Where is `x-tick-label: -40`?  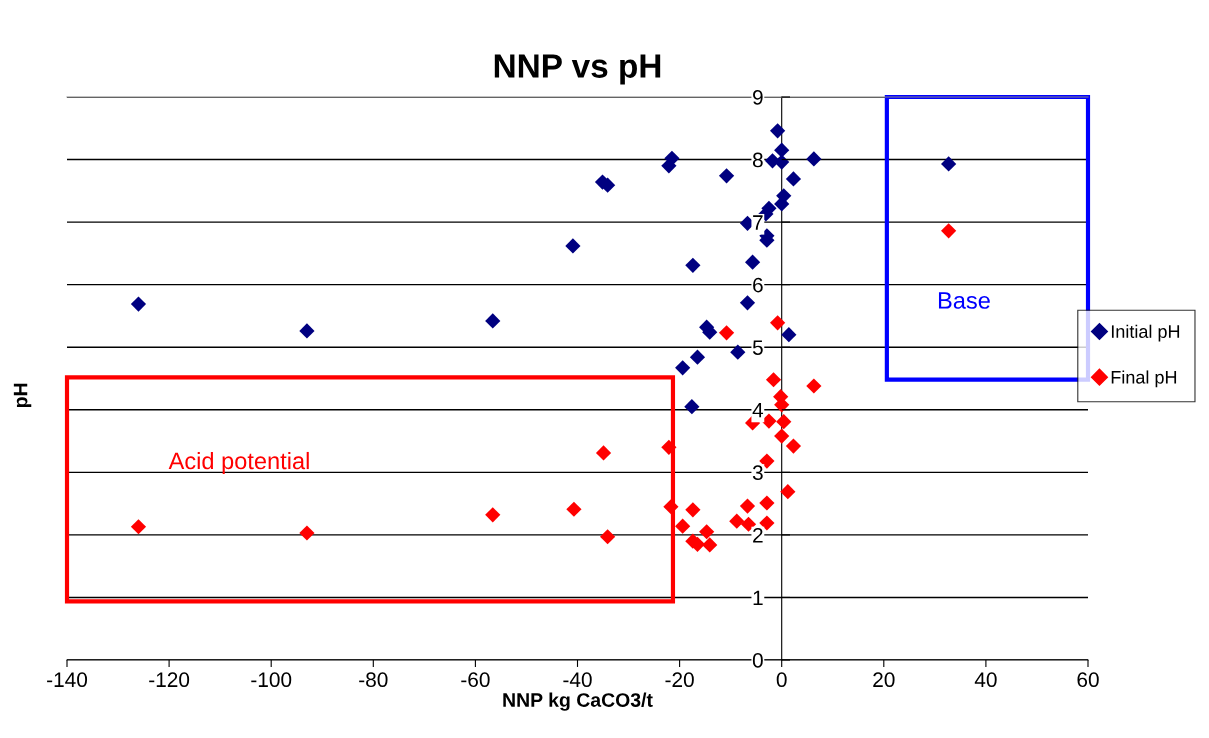 x-tick-label: -40 is located at coordinates (577, 680).